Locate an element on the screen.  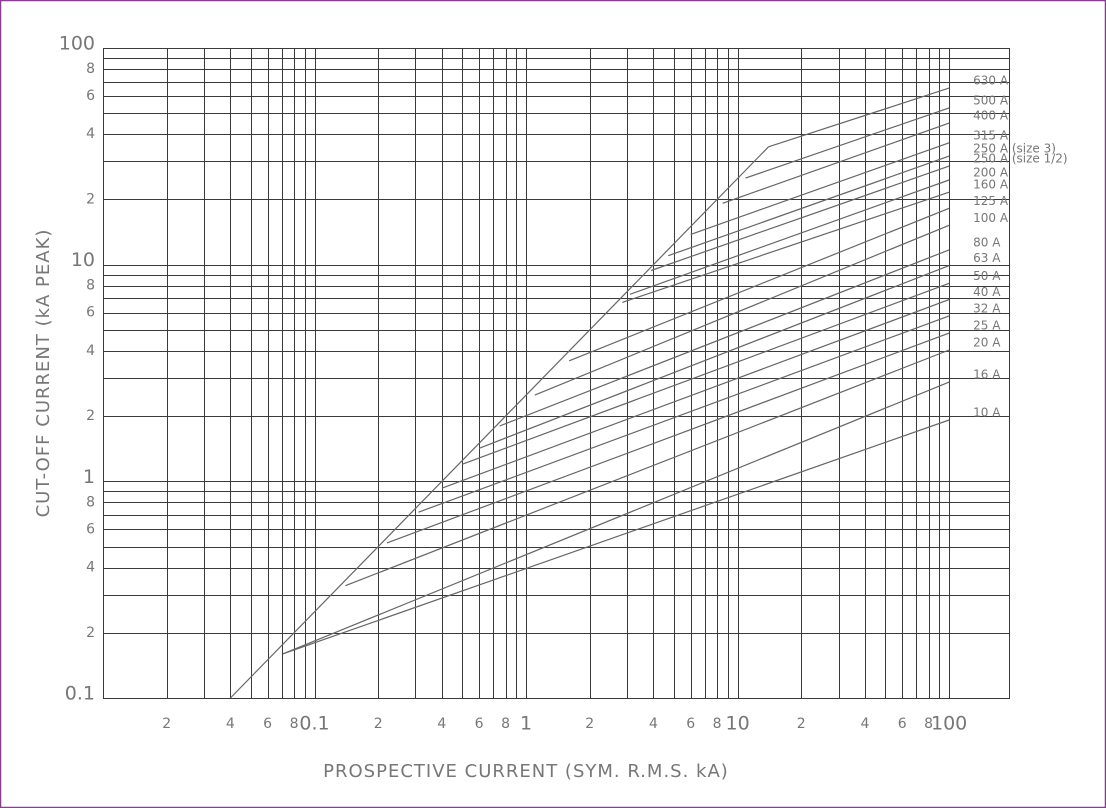
y-axis-label: CUT-OFF CURRENT (kA PEAK) is located at coordinates (43, 373).